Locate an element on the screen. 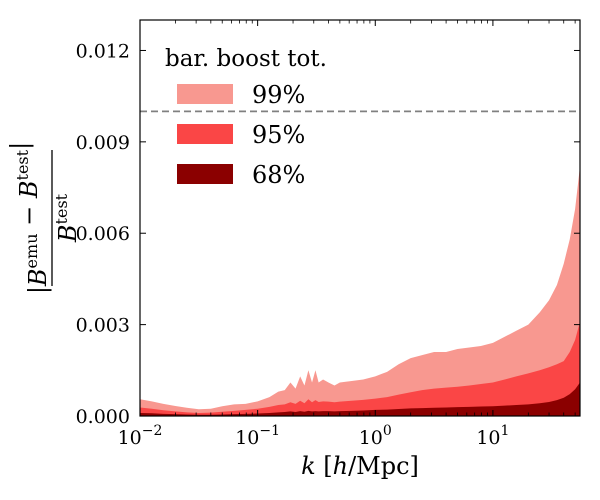 This screenshot has width=600, height=500. legend-label: 95% is located at coordinates (278, 135).